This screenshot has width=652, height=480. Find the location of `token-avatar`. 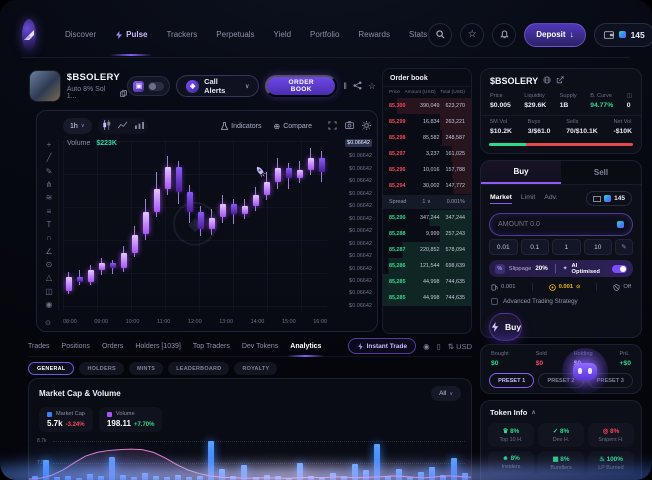

token-avatar is located at coordinates (45, 86).